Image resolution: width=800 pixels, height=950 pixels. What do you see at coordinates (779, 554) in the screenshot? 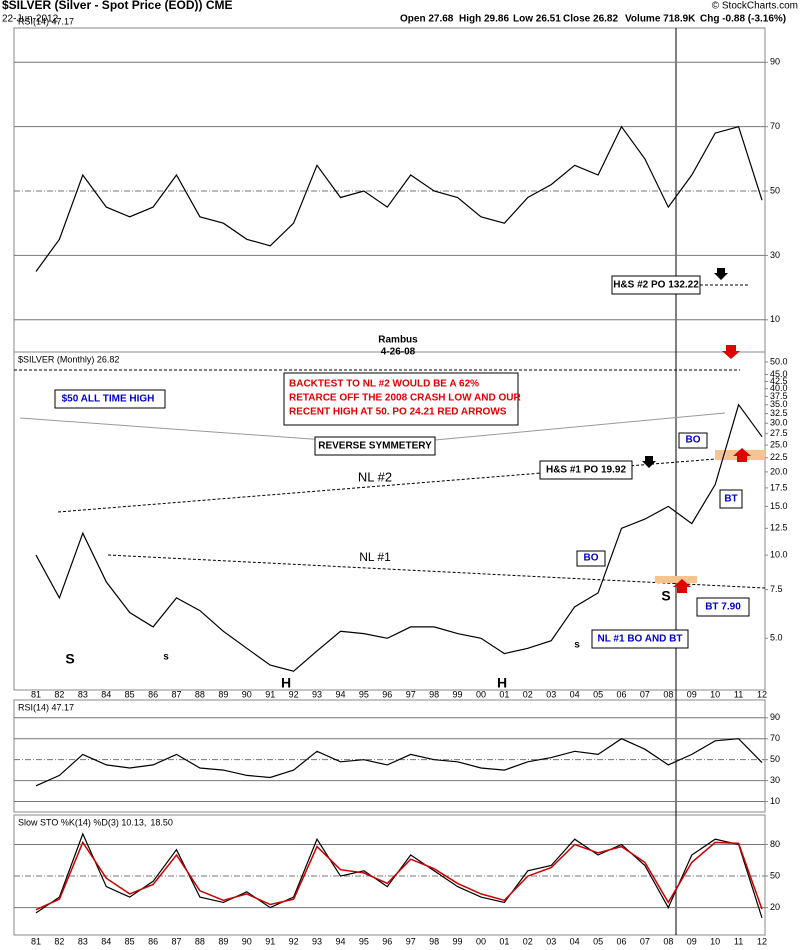
I see `y-tick-label: 10.0` at bounding box center [779, 554].